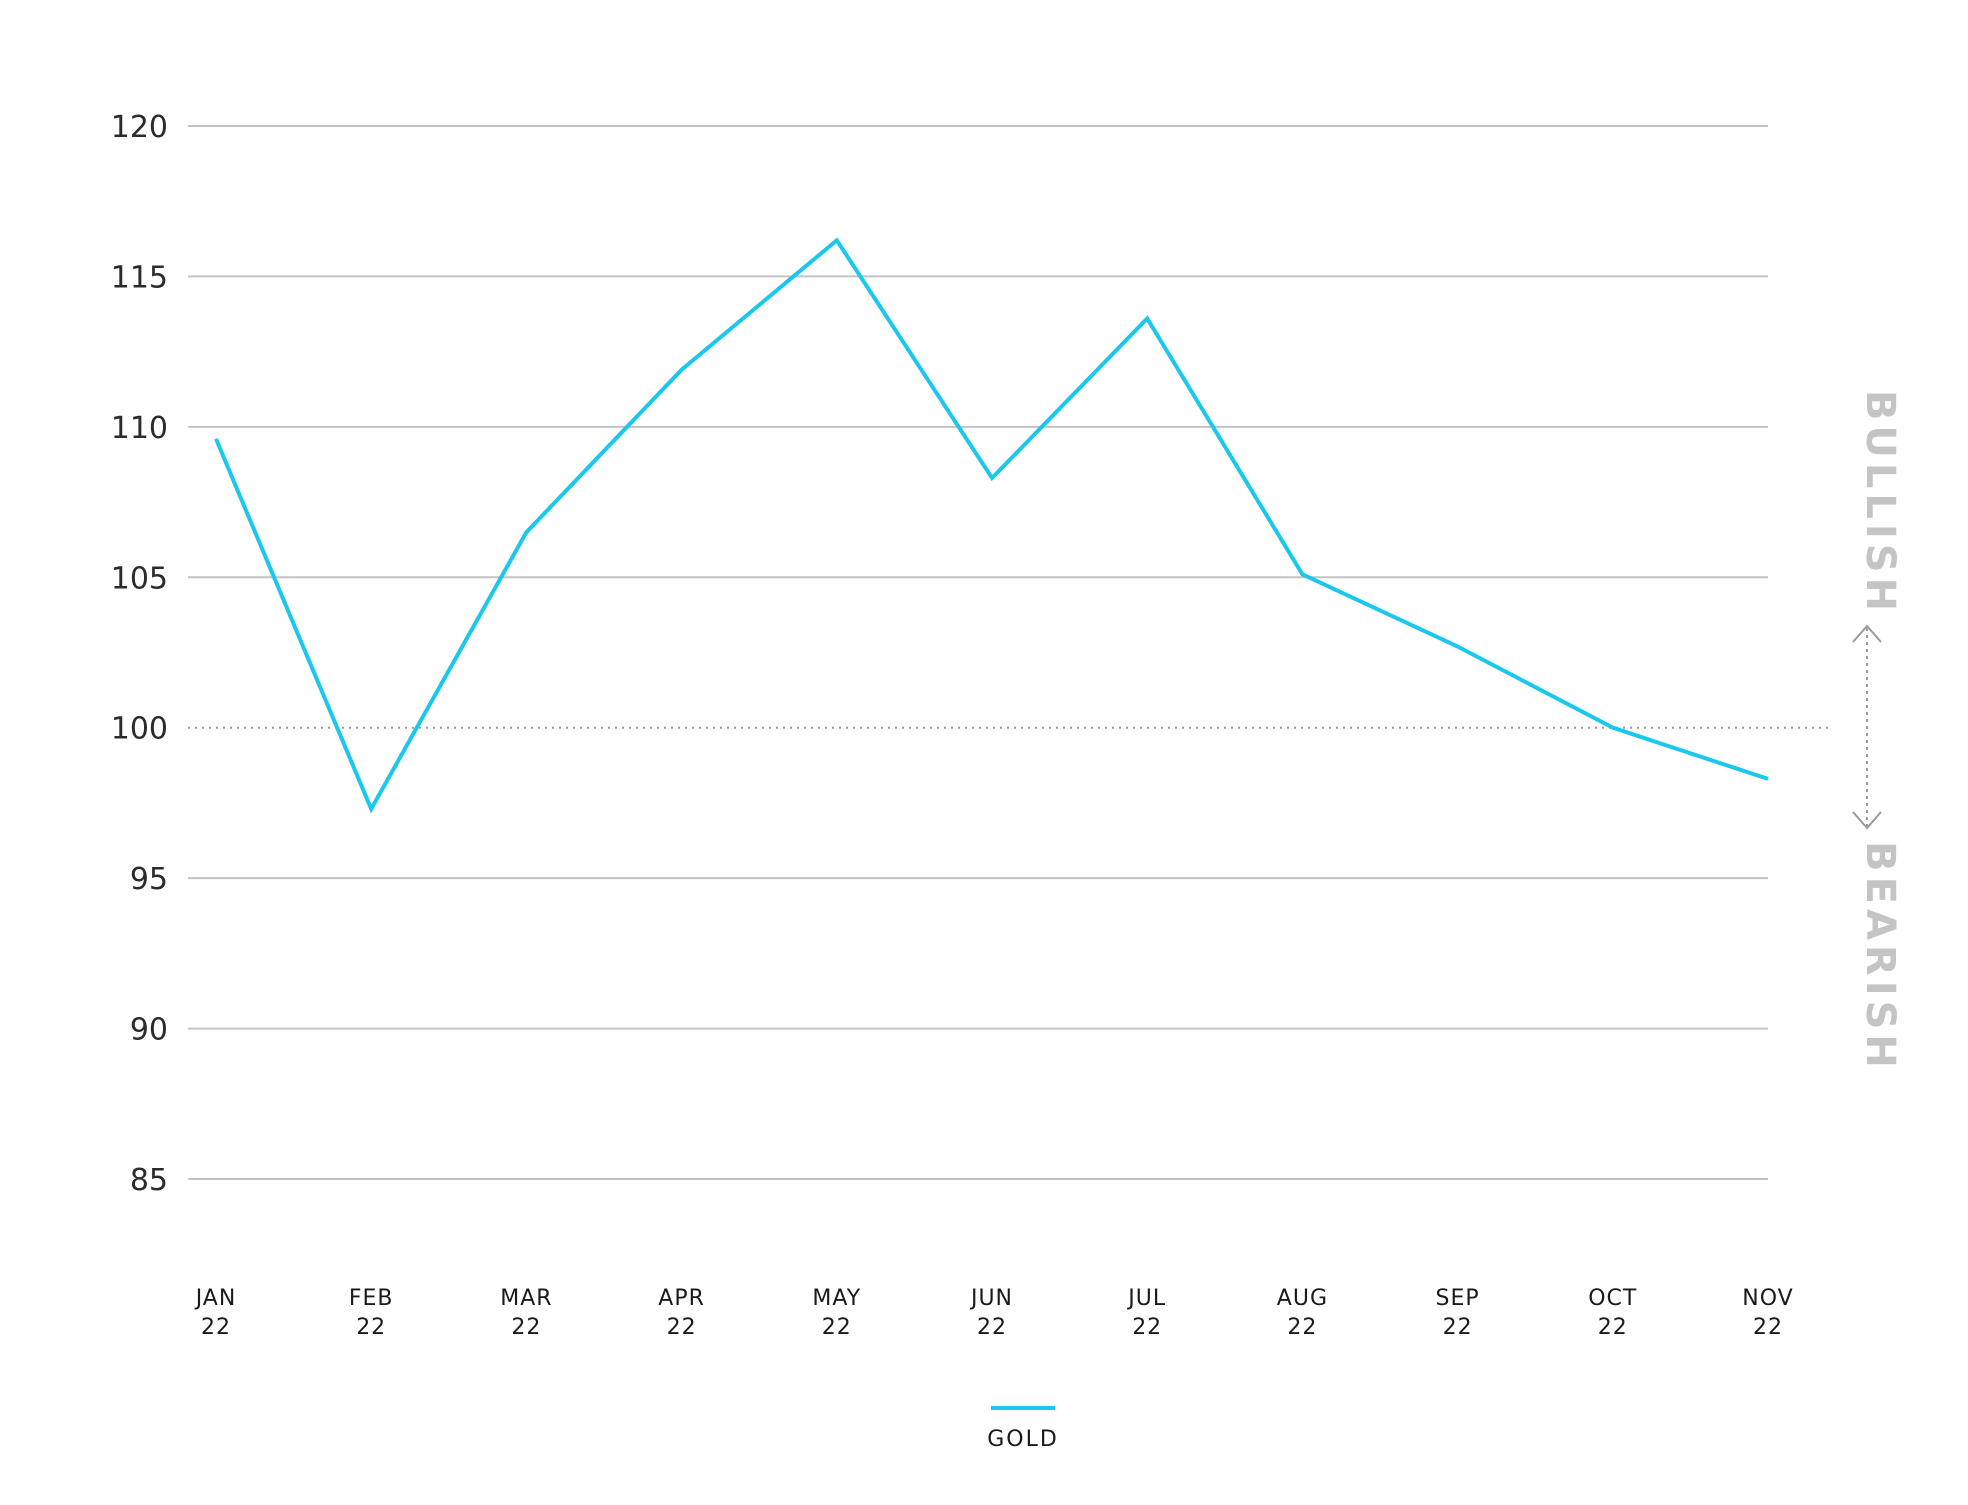  Describe the element at coordinates (991, 1313) in the screenshot. I see `x-tick-label: JUN 22` at that location.